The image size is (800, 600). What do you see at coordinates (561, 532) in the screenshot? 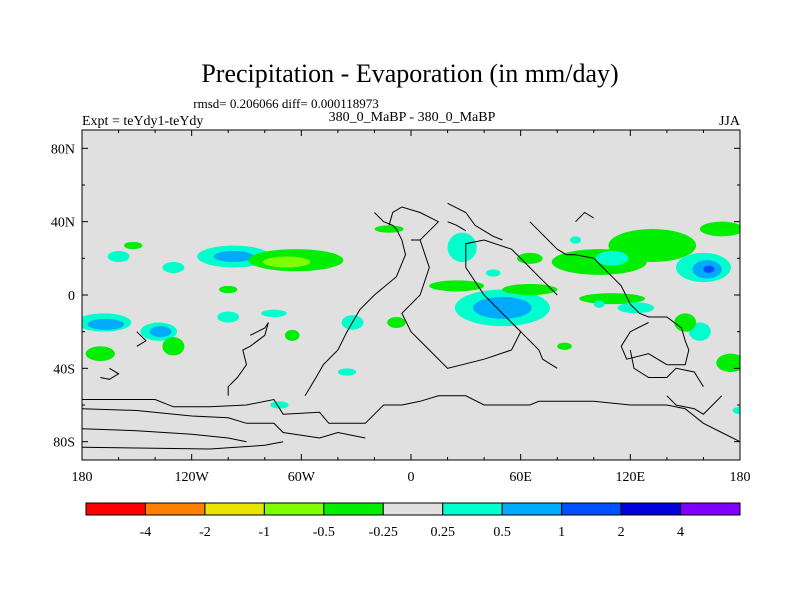
I see `colorbar-label: 1` at bounding box center [561, 532].